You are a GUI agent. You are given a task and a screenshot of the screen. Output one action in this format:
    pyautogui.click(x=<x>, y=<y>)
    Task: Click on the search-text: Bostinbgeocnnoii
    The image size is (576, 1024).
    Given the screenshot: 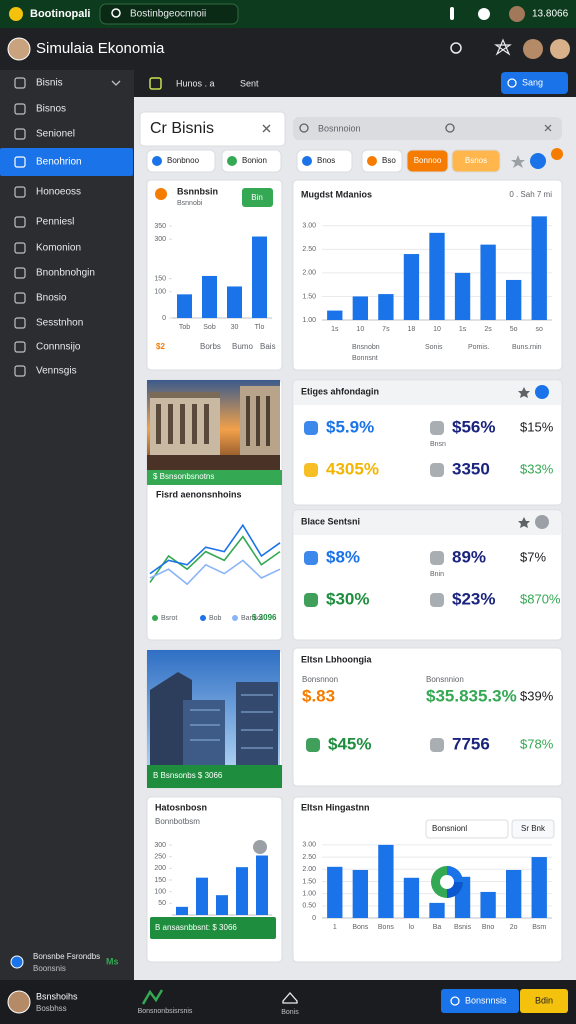 What is the action you would take?
    pyautogui.click(x=168, y=14)
    